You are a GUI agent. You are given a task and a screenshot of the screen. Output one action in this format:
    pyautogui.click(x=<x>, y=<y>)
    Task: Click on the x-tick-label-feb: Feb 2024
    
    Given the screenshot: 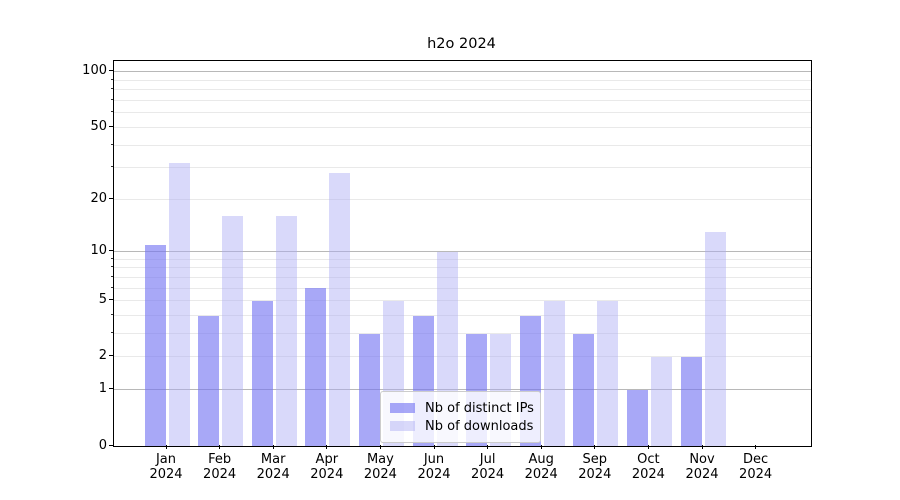 What is the action you would take?
    pyautogui.click(x=220, y=467)
    